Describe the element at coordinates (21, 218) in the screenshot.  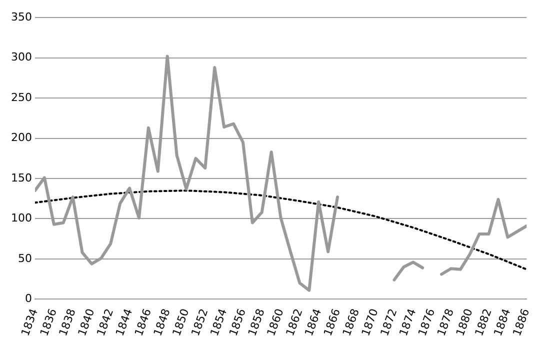
I see `y-tick-label: 100` at that location.